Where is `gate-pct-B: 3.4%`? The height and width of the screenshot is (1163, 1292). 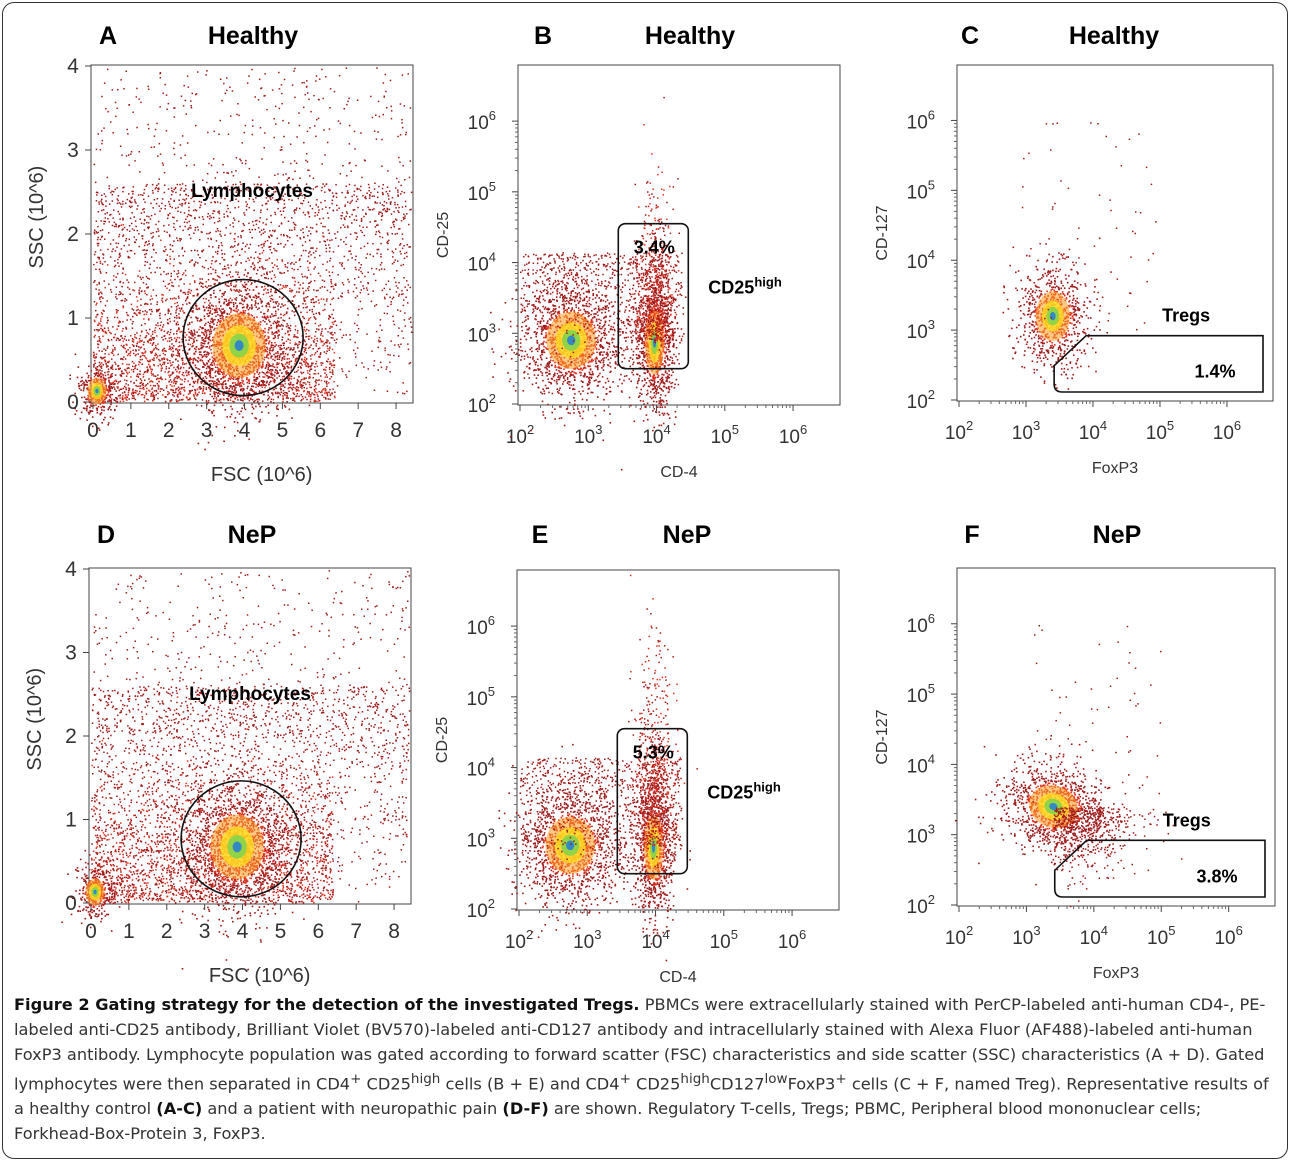
gate-pct-B: 3.4% is located at coordinates (654, 248).